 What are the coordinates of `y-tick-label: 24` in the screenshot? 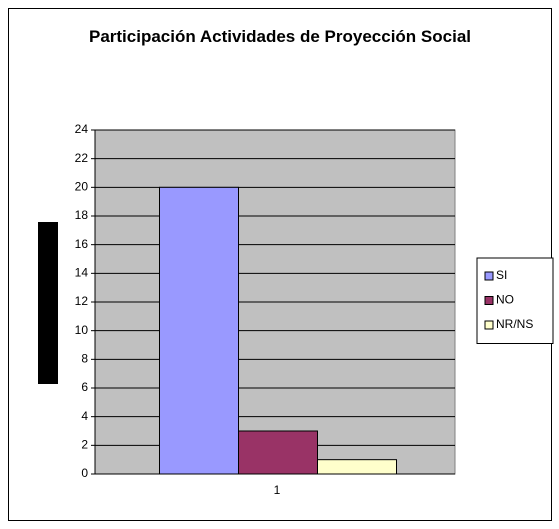 It's located at (82, 129).